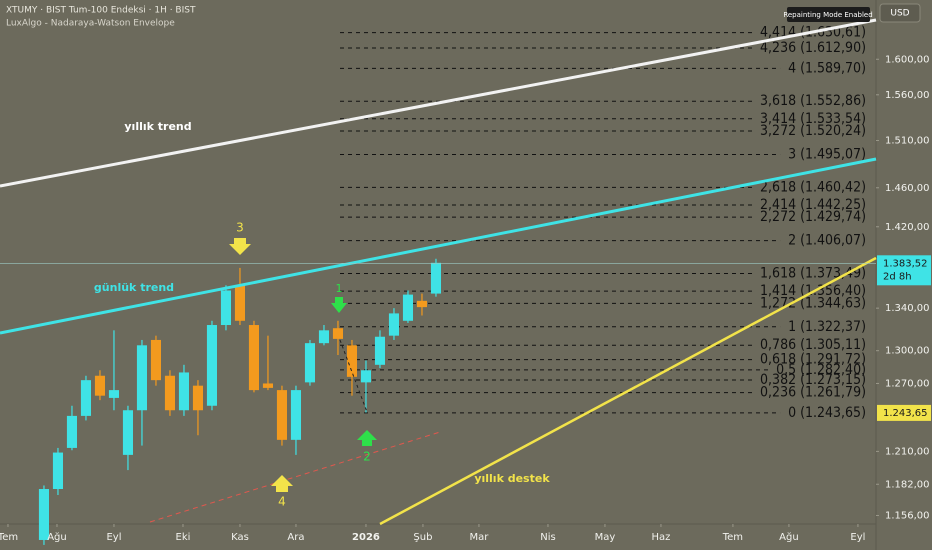 Image resolution: width=932 pixels, height=550 pixels. What do you see at coordinates (339, 288) in the screenshot?
I see `pivot-label: 1` at bounding box center [339, 288].